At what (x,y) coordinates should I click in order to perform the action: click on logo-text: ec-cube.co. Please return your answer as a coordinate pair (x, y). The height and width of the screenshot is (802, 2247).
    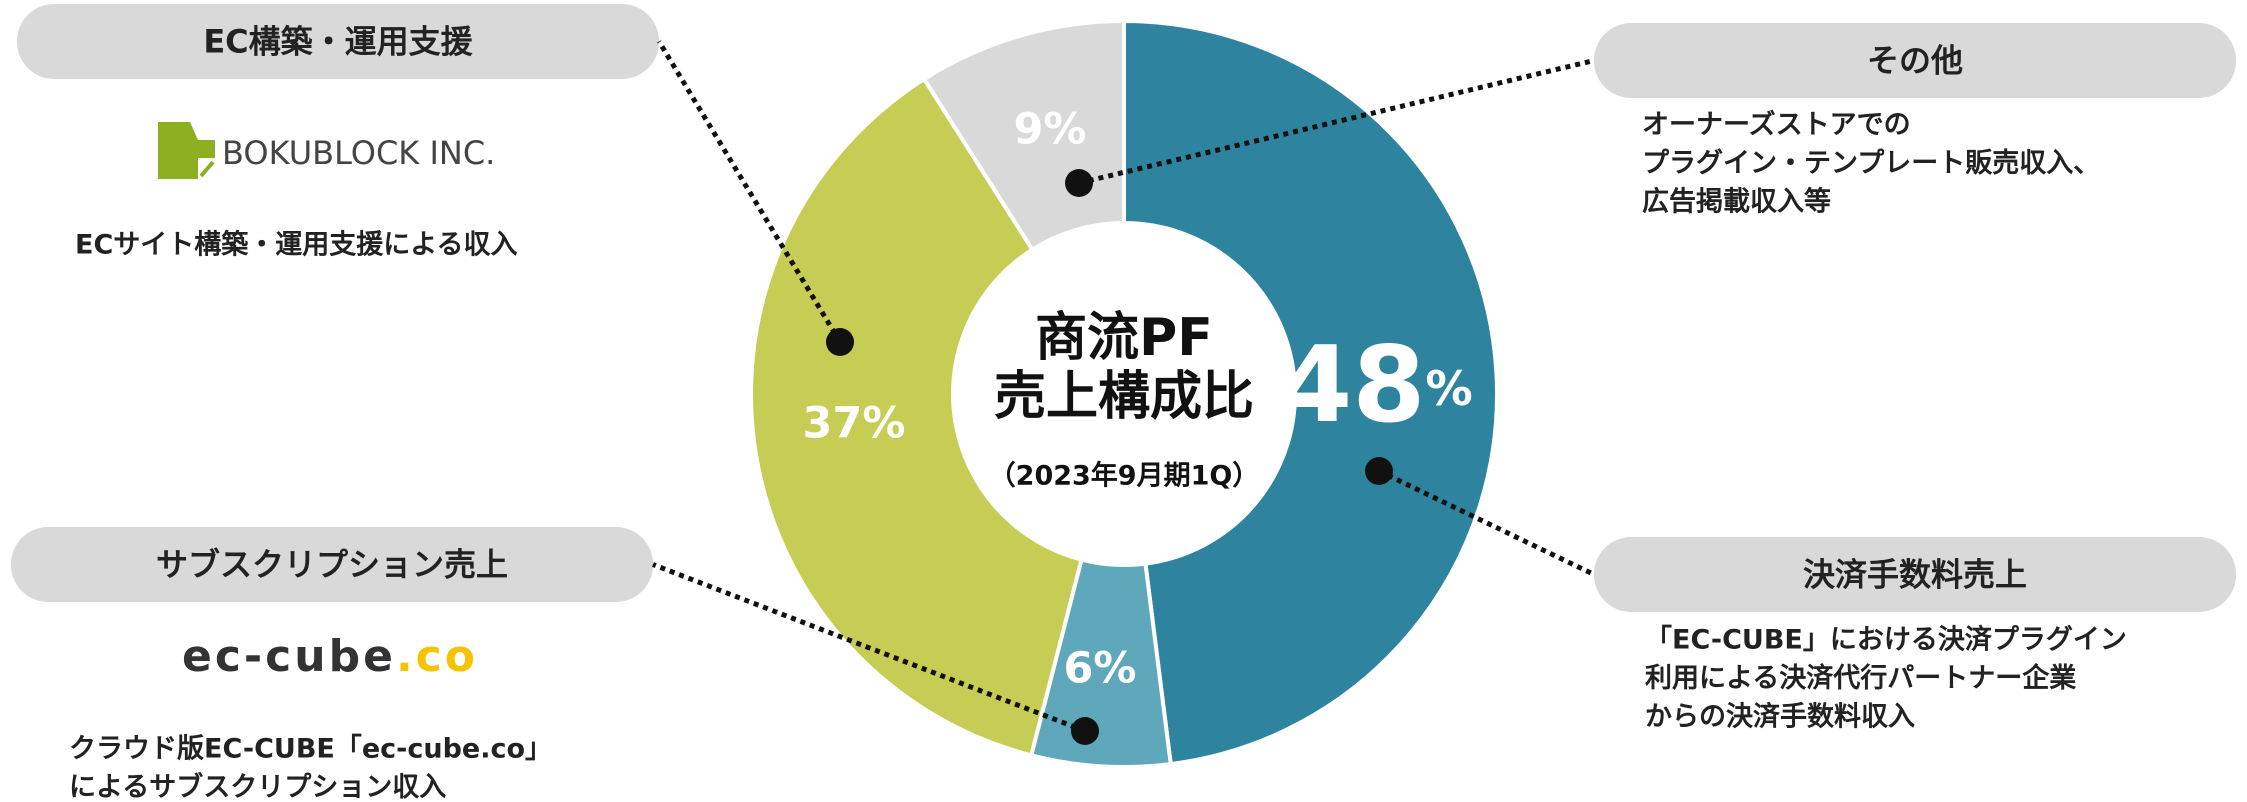
    Looking at the image, I should click on (330, 656).